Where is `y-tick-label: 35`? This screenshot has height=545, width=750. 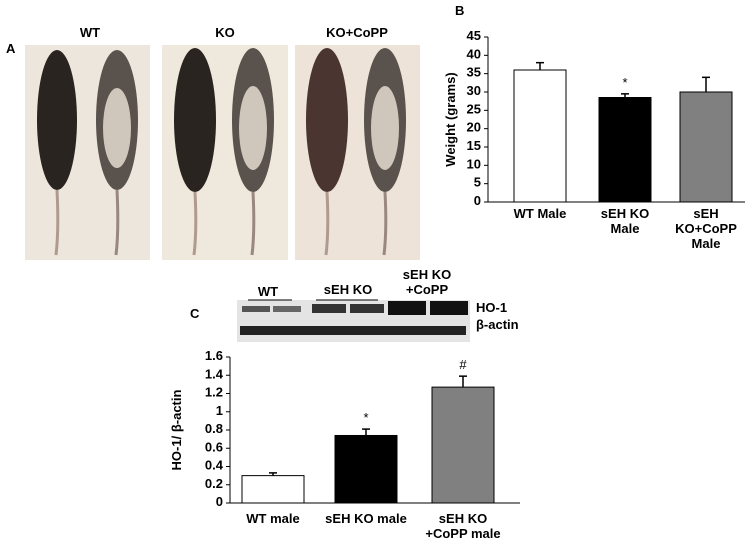
y-tick-label: 35 is located at coordinates (474, 72).